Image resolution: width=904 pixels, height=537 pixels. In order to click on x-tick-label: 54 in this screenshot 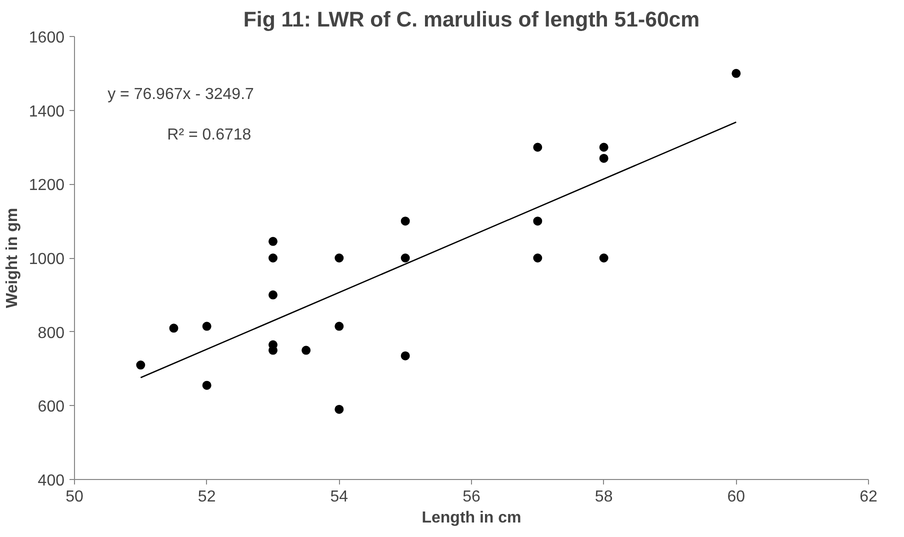, I will do `click(339, 497)`.